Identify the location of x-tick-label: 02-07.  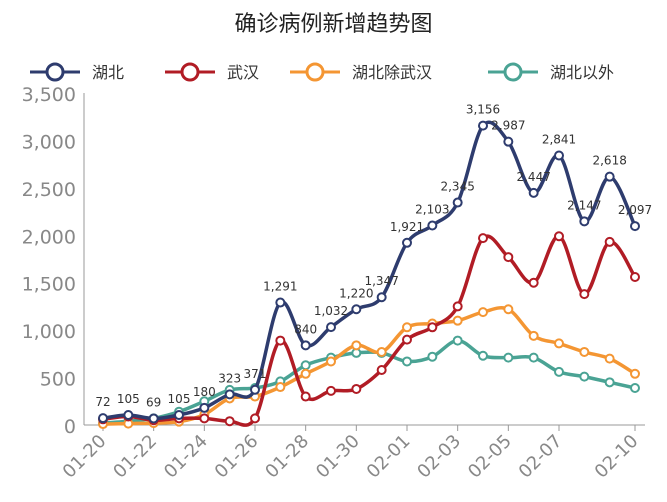
(541, 457).